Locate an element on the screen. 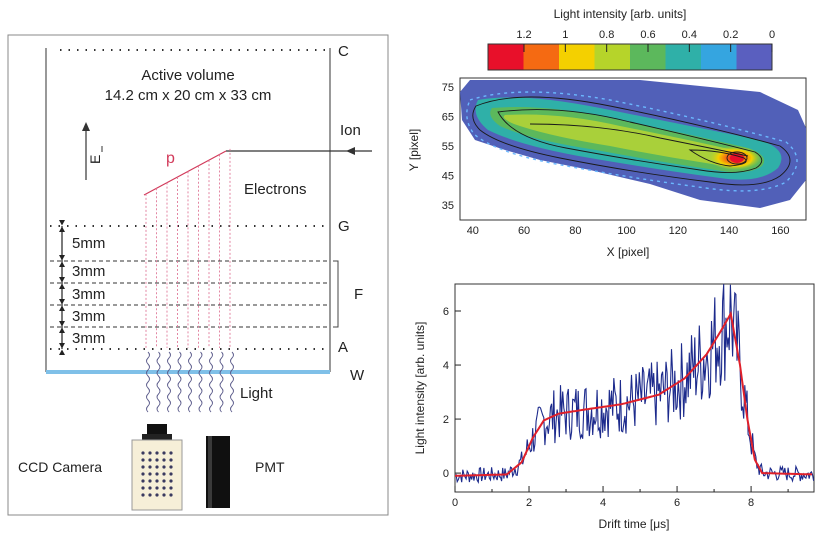 This screenshot has width=830, height=542. gap-arrows is located at coordinates (62, 287).